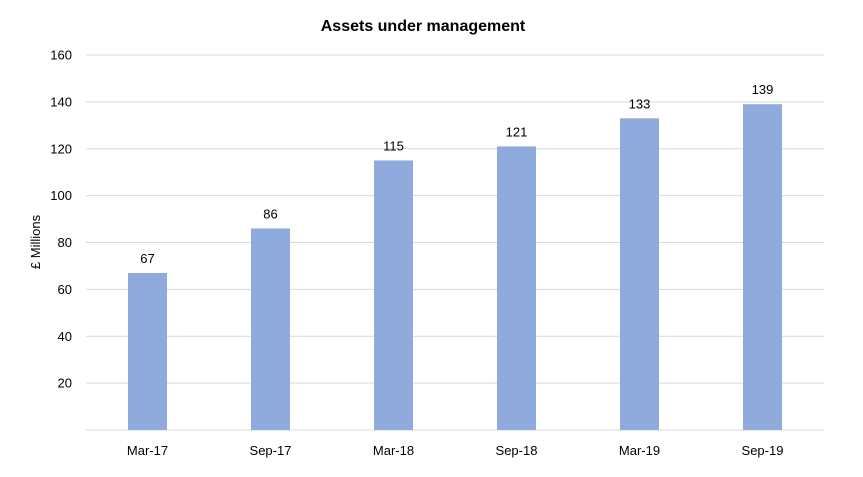 Image resolution: width=863 pixels, height=477 pixels. Describe the element at coordinates (61, 219) in the screenshot. I see `y-axis-ticks: 20 40 60 80 100 120 140 160` at that location.